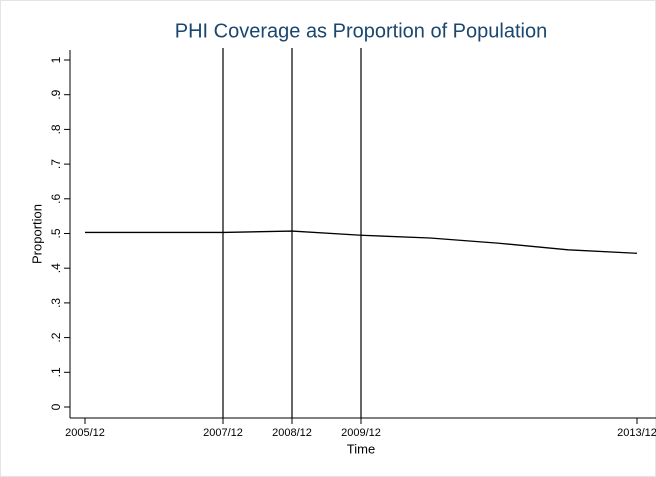 This screenshot has width=656, height=477. Describe the element at coordinates (361, 448) in the screenshot. I see `x-axis-label: Time` at that location.